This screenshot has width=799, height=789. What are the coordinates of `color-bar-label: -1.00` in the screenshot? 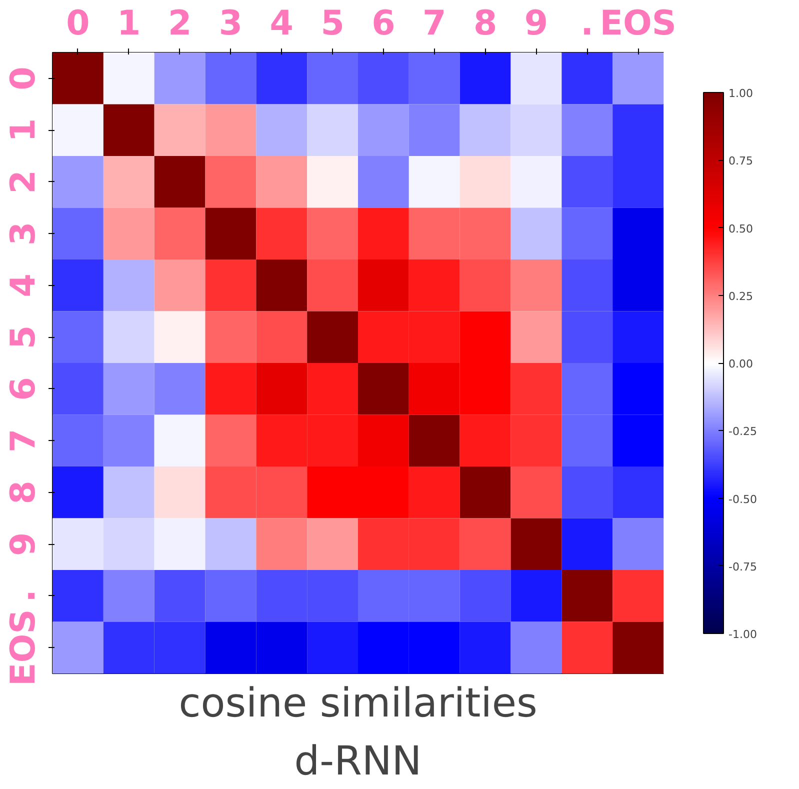 It's located at (742, 634).